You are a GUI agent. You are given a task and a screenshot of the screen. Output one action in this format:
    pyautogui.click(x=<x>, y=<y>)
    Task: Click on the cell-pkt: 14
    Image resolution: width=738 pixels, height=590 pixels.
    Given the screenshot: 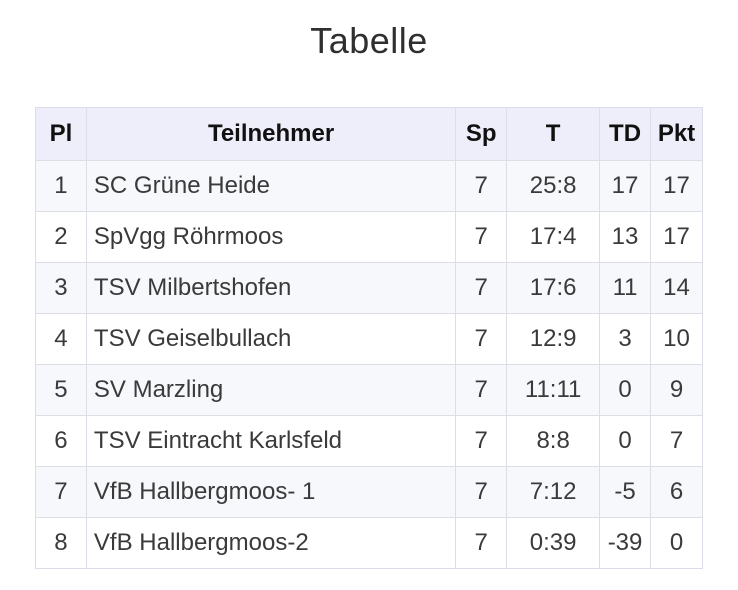 What is the action you would take?
    pyautogui.click(x=676, y=288)
    